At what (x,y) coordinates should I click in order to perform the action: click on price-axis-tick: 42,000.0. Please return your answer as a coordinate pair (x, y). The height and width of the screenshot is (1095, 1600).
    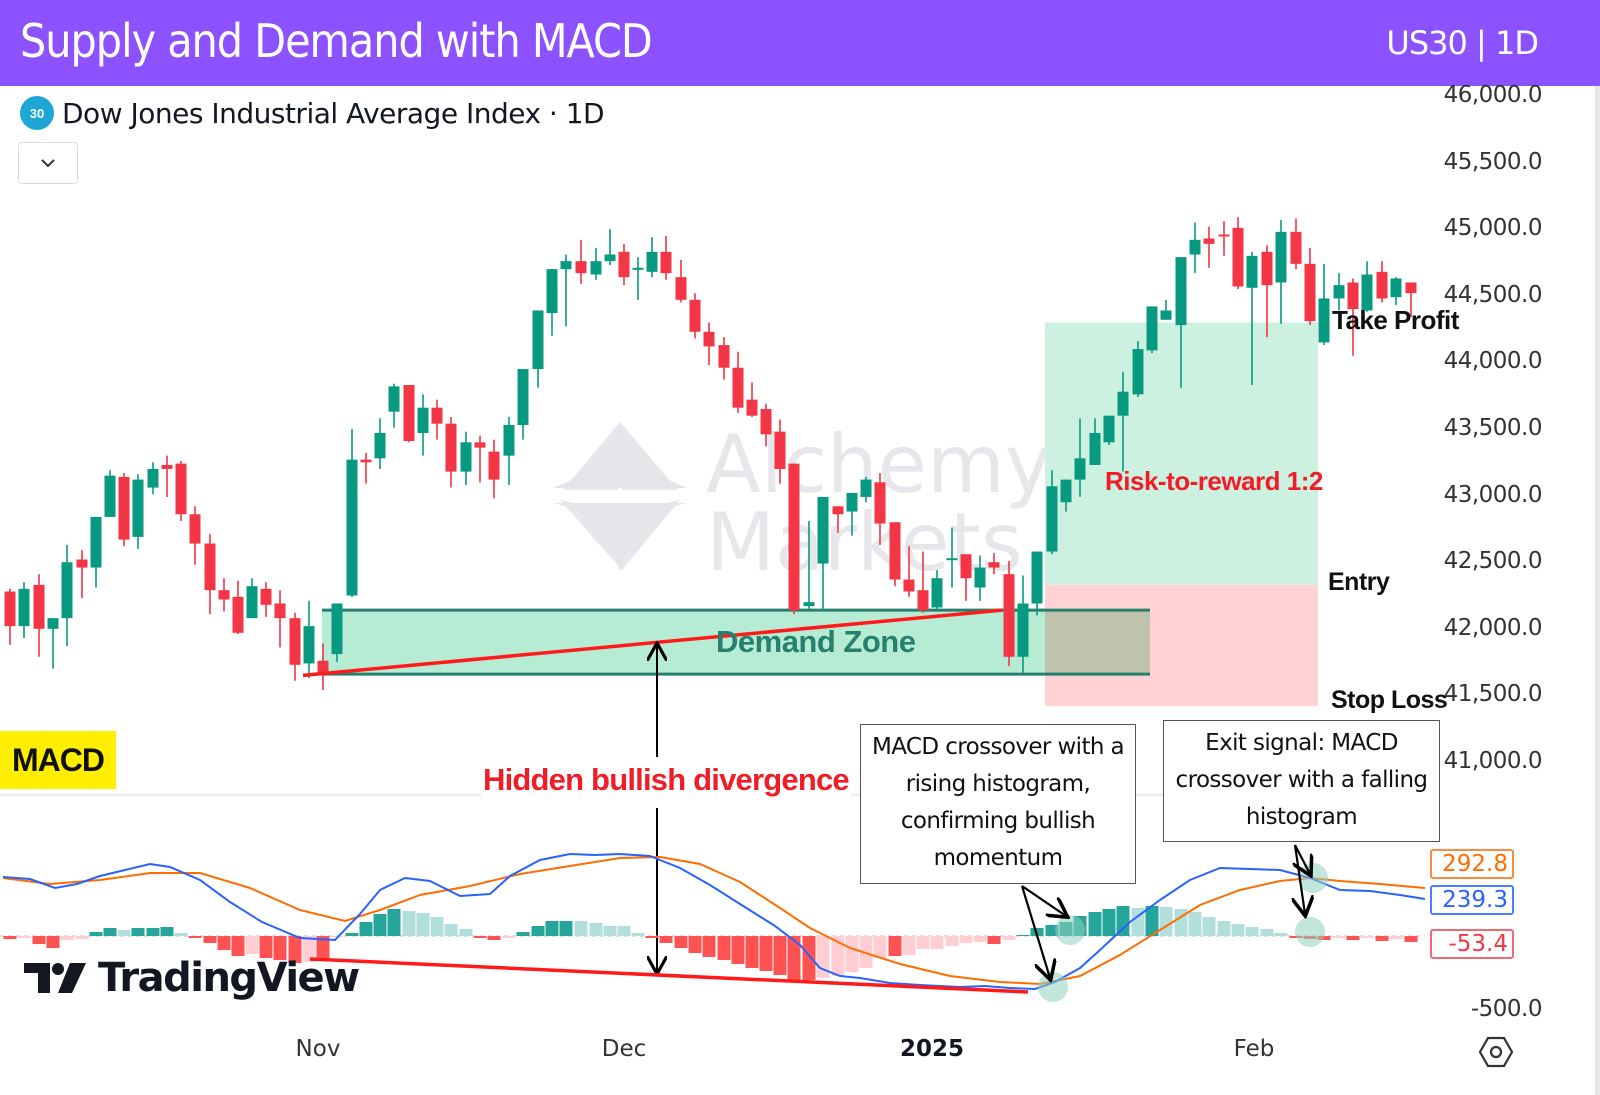
    Looking at the image, I should click on (1493, 627).